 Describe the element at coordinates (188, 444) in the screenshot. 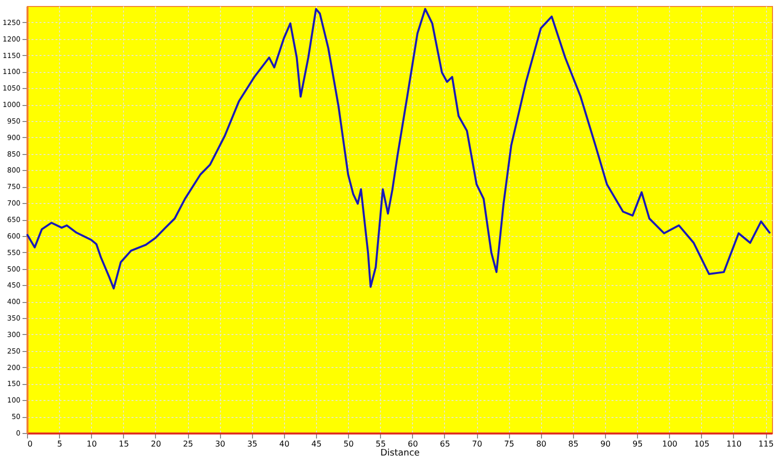

I see `x-tick-label: 25` at that location.